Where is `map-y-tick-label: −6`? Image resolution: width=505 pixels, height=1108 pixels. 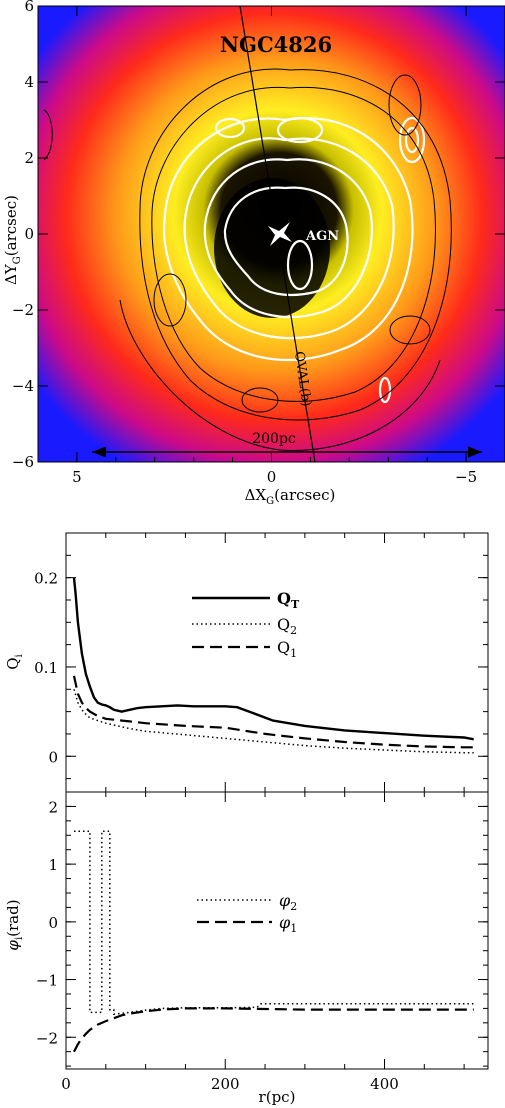 map-y-tick-label: −6 is located at coordinates (23, 462).